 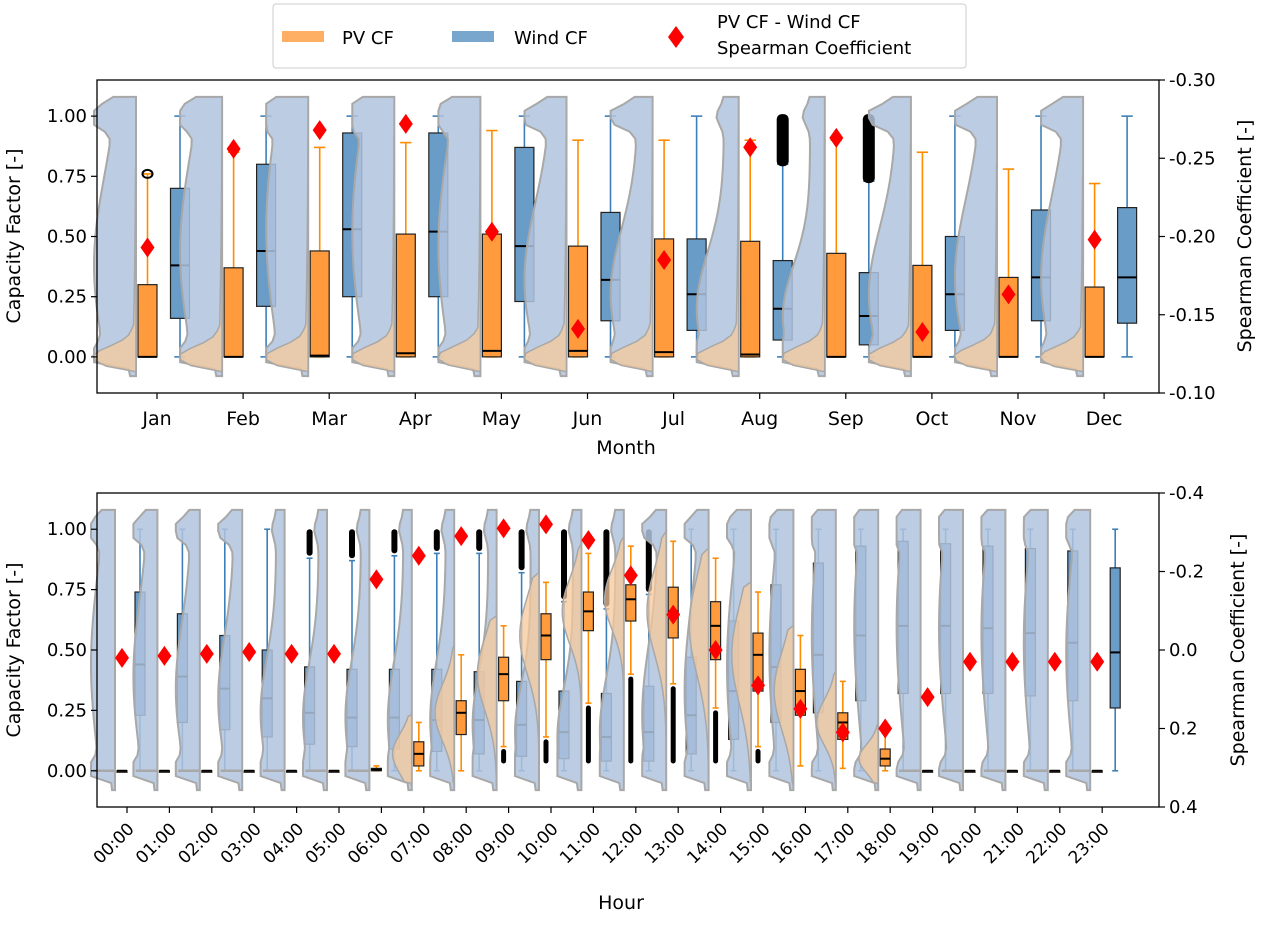 I want to click on x-tick-label: 07:00, so click(x=411, y=843).